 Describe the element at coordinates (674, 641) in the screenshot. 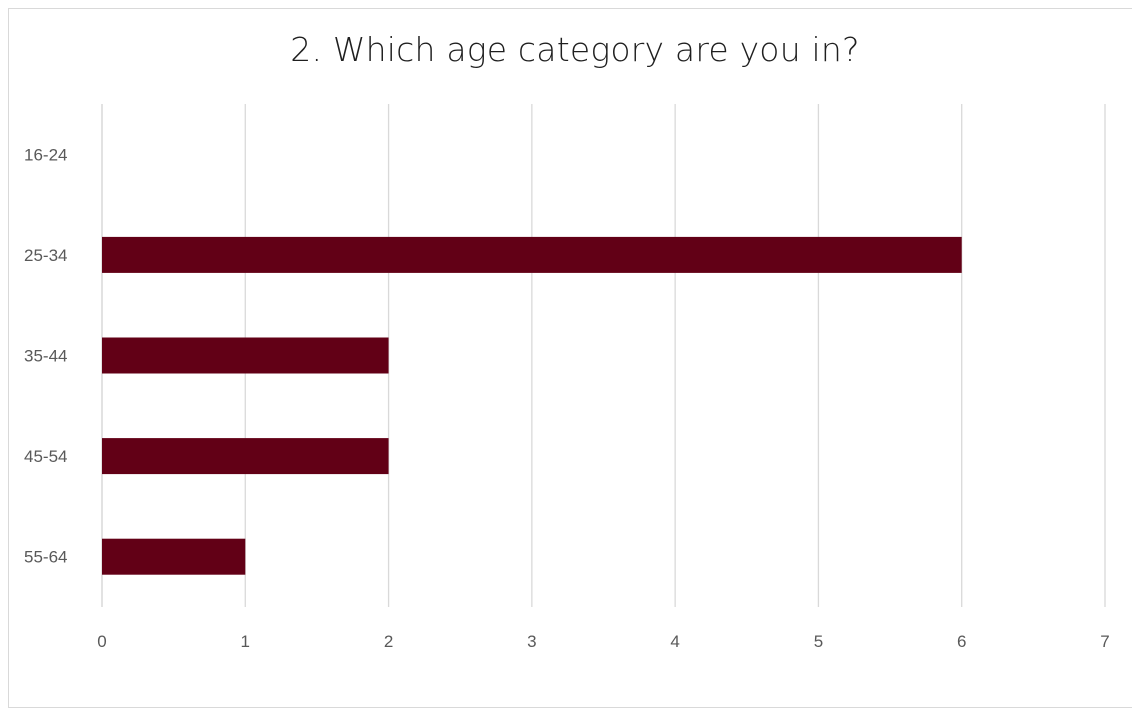

I see `x-tick-label: 4` at that location.